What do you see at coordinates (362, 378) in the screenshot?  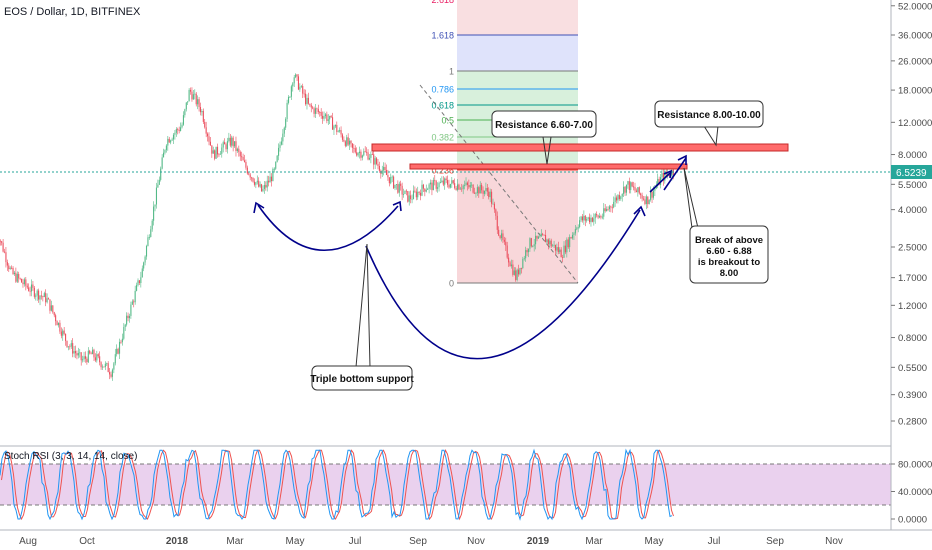 I see `callout-support: Triple bottom support` at bounding box center [362, 378].